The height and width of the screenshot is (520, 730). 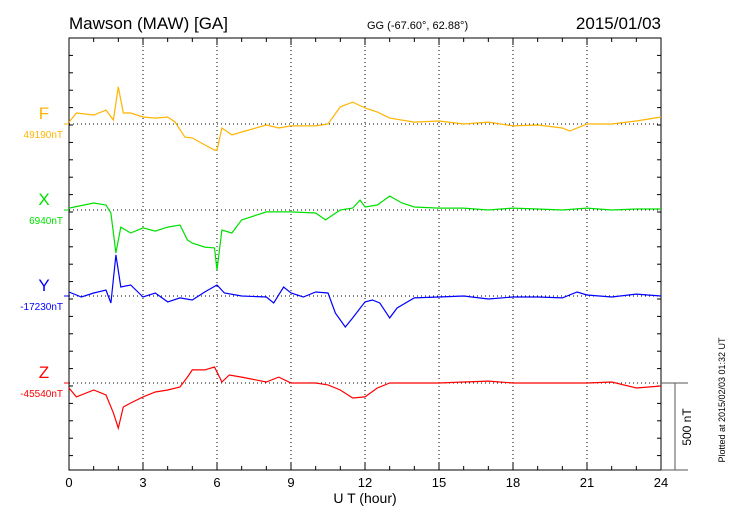 I want to click on chart-title: Mawson (MAW) [GA], so click(x=148, y=23).